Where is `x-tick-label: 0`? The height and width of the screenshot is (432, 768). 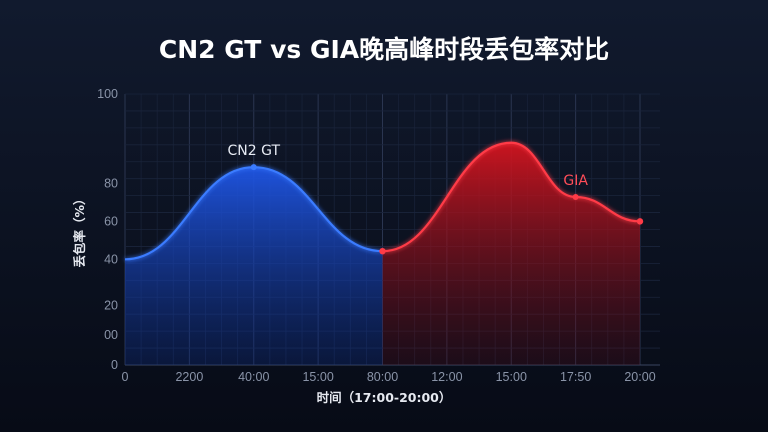 x-tick-label: 0 is located at coordinates (125, 377).